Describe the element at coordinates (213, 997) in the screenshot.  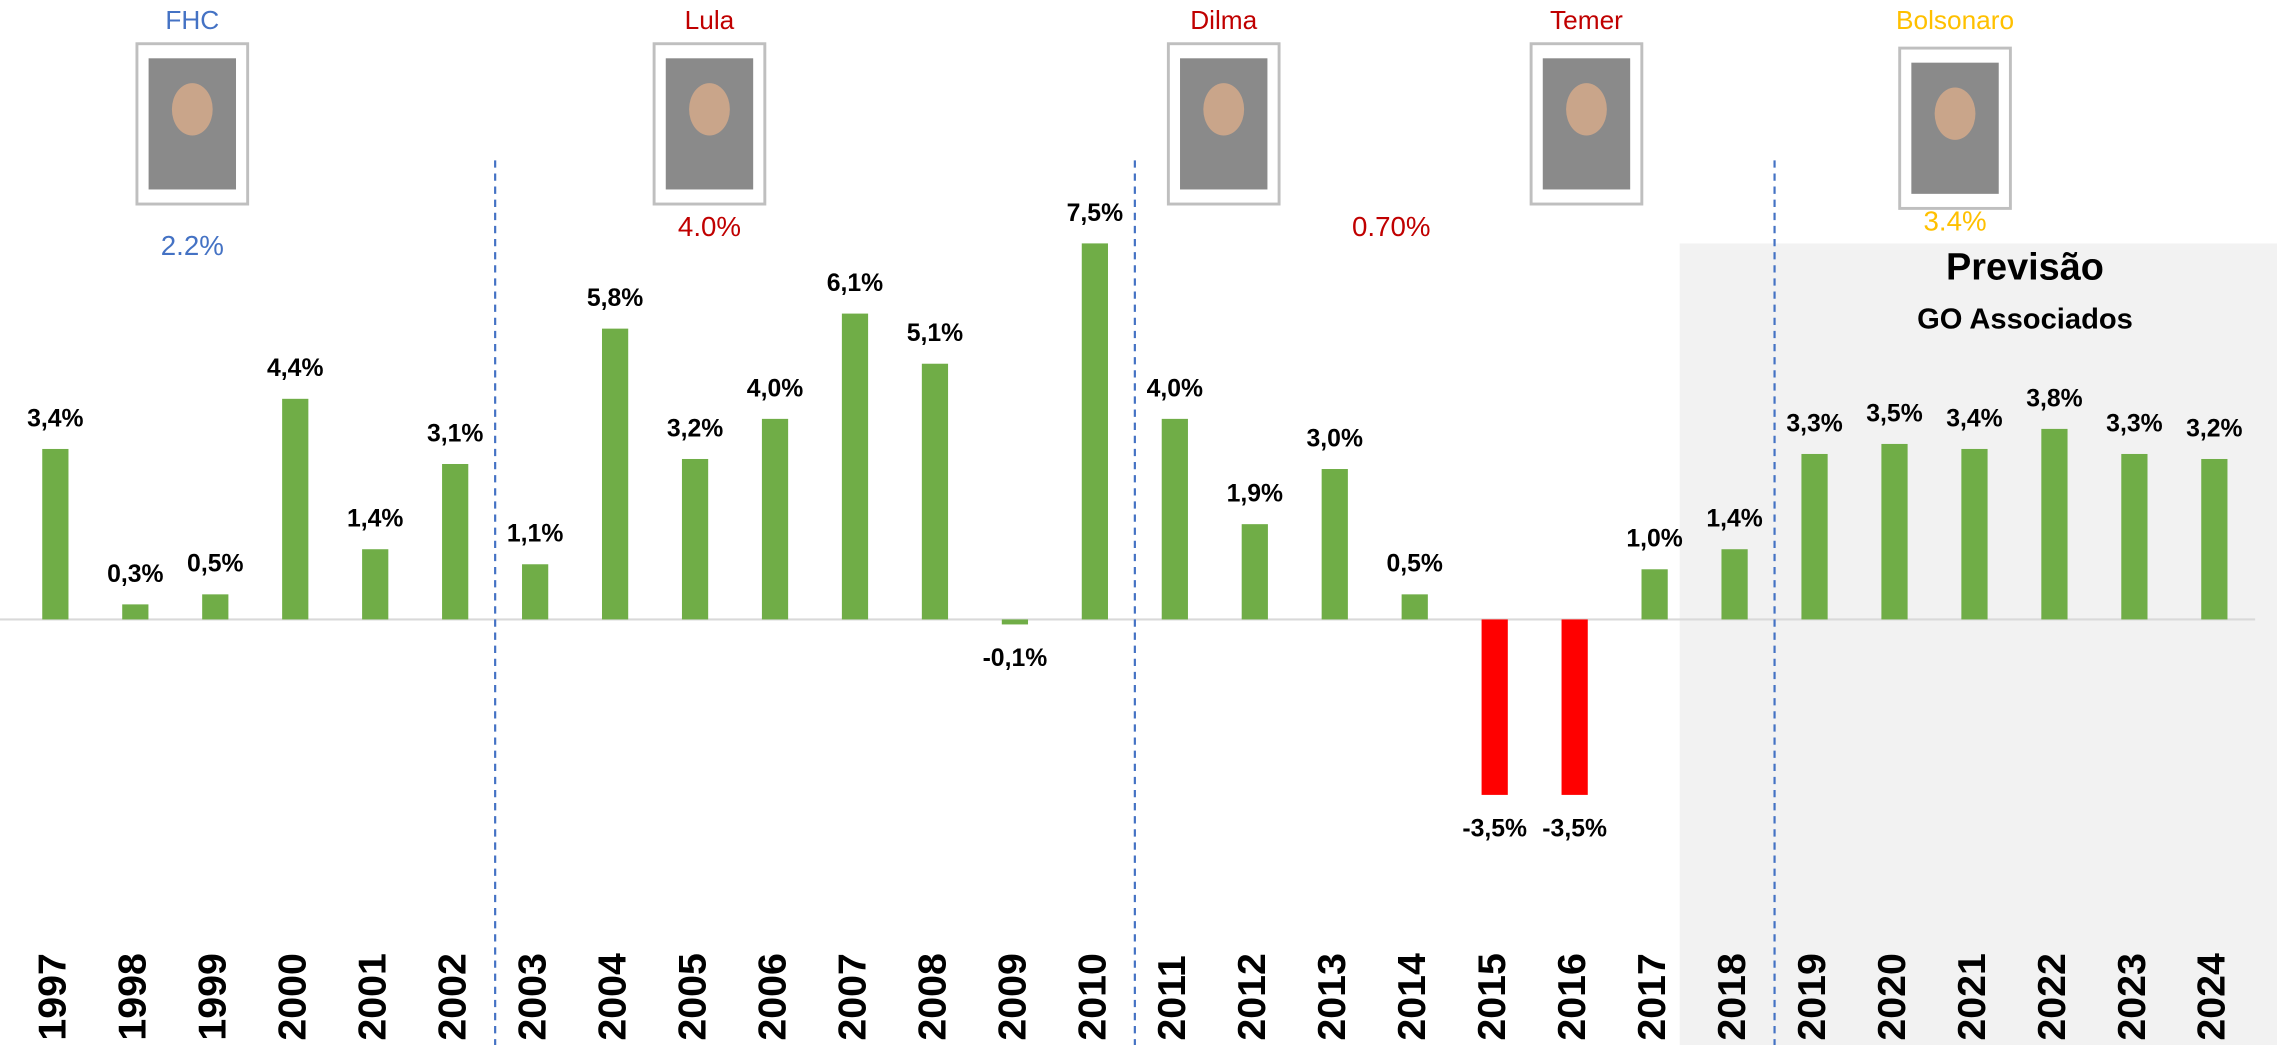
I see `x-tick-label: 1999` at that location.